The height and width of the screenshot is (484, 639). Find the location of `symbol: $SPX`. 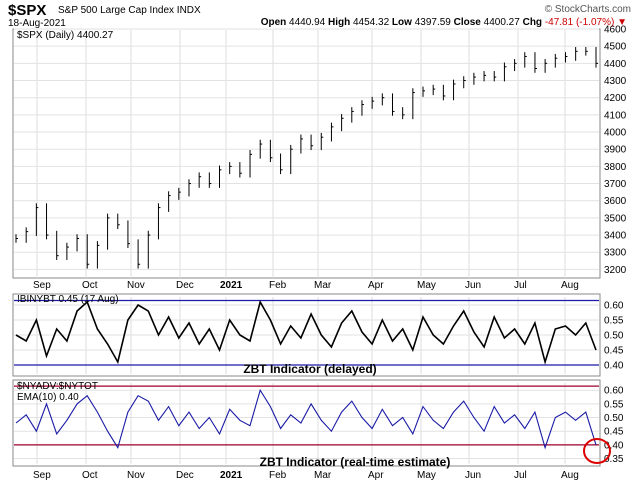

symbol: $SPX is located at coordinates (27, 10).